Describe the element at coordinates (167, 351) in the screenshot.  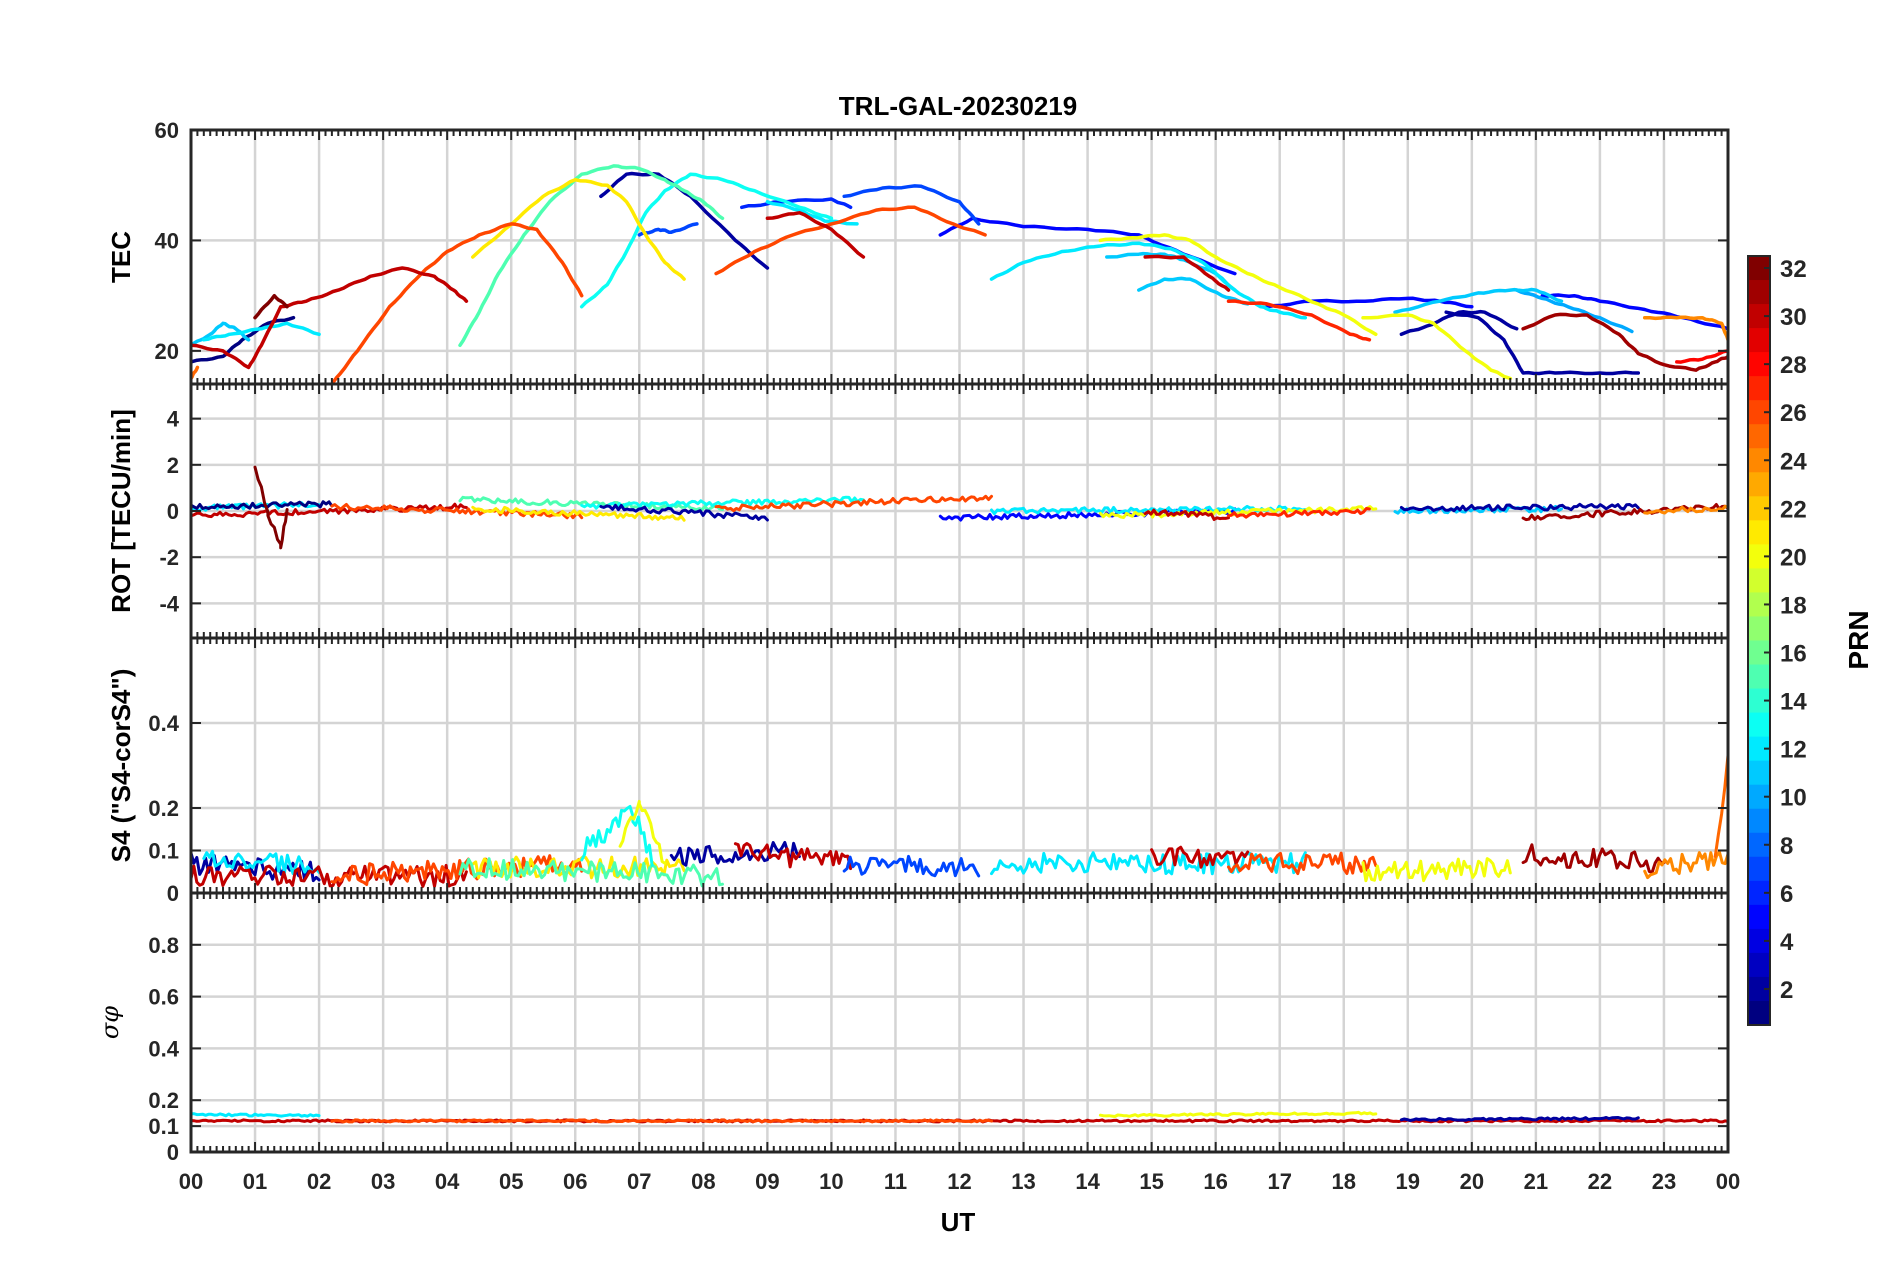
I see `y-tick-label: 20` at that location.